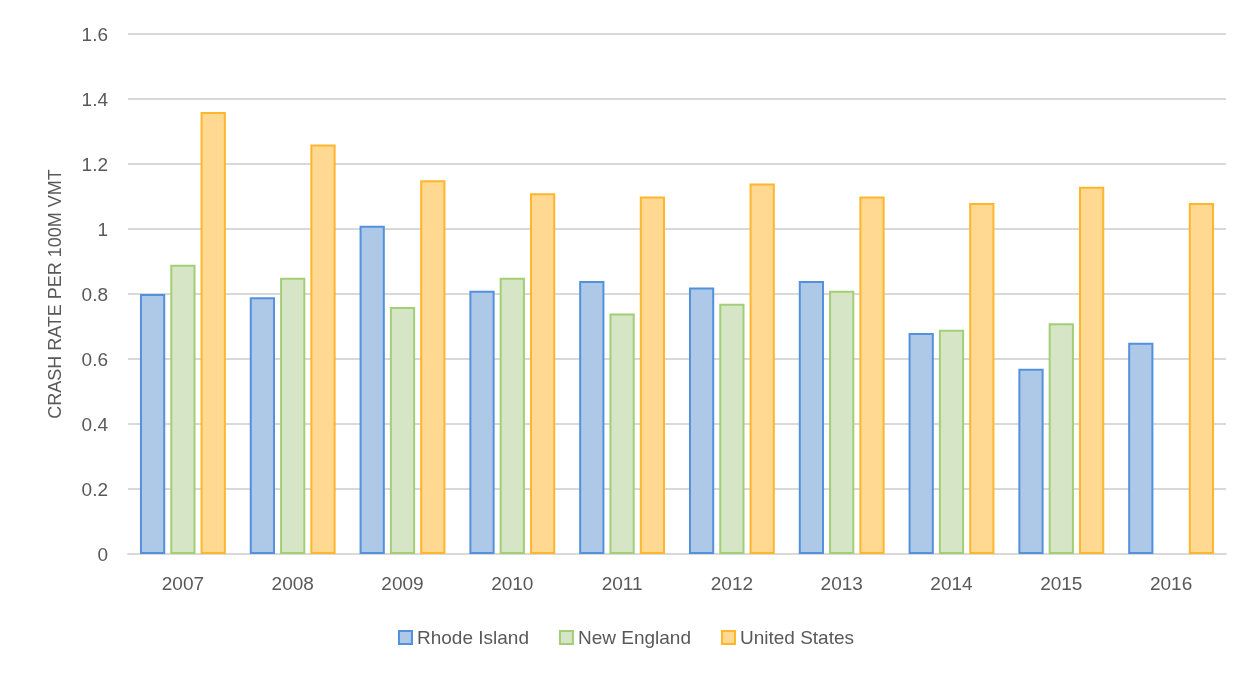 Image resolution: width=1252 pixels, height=674 pixels. I want to click on y-tick-label: 0.4, so click(95, 424).